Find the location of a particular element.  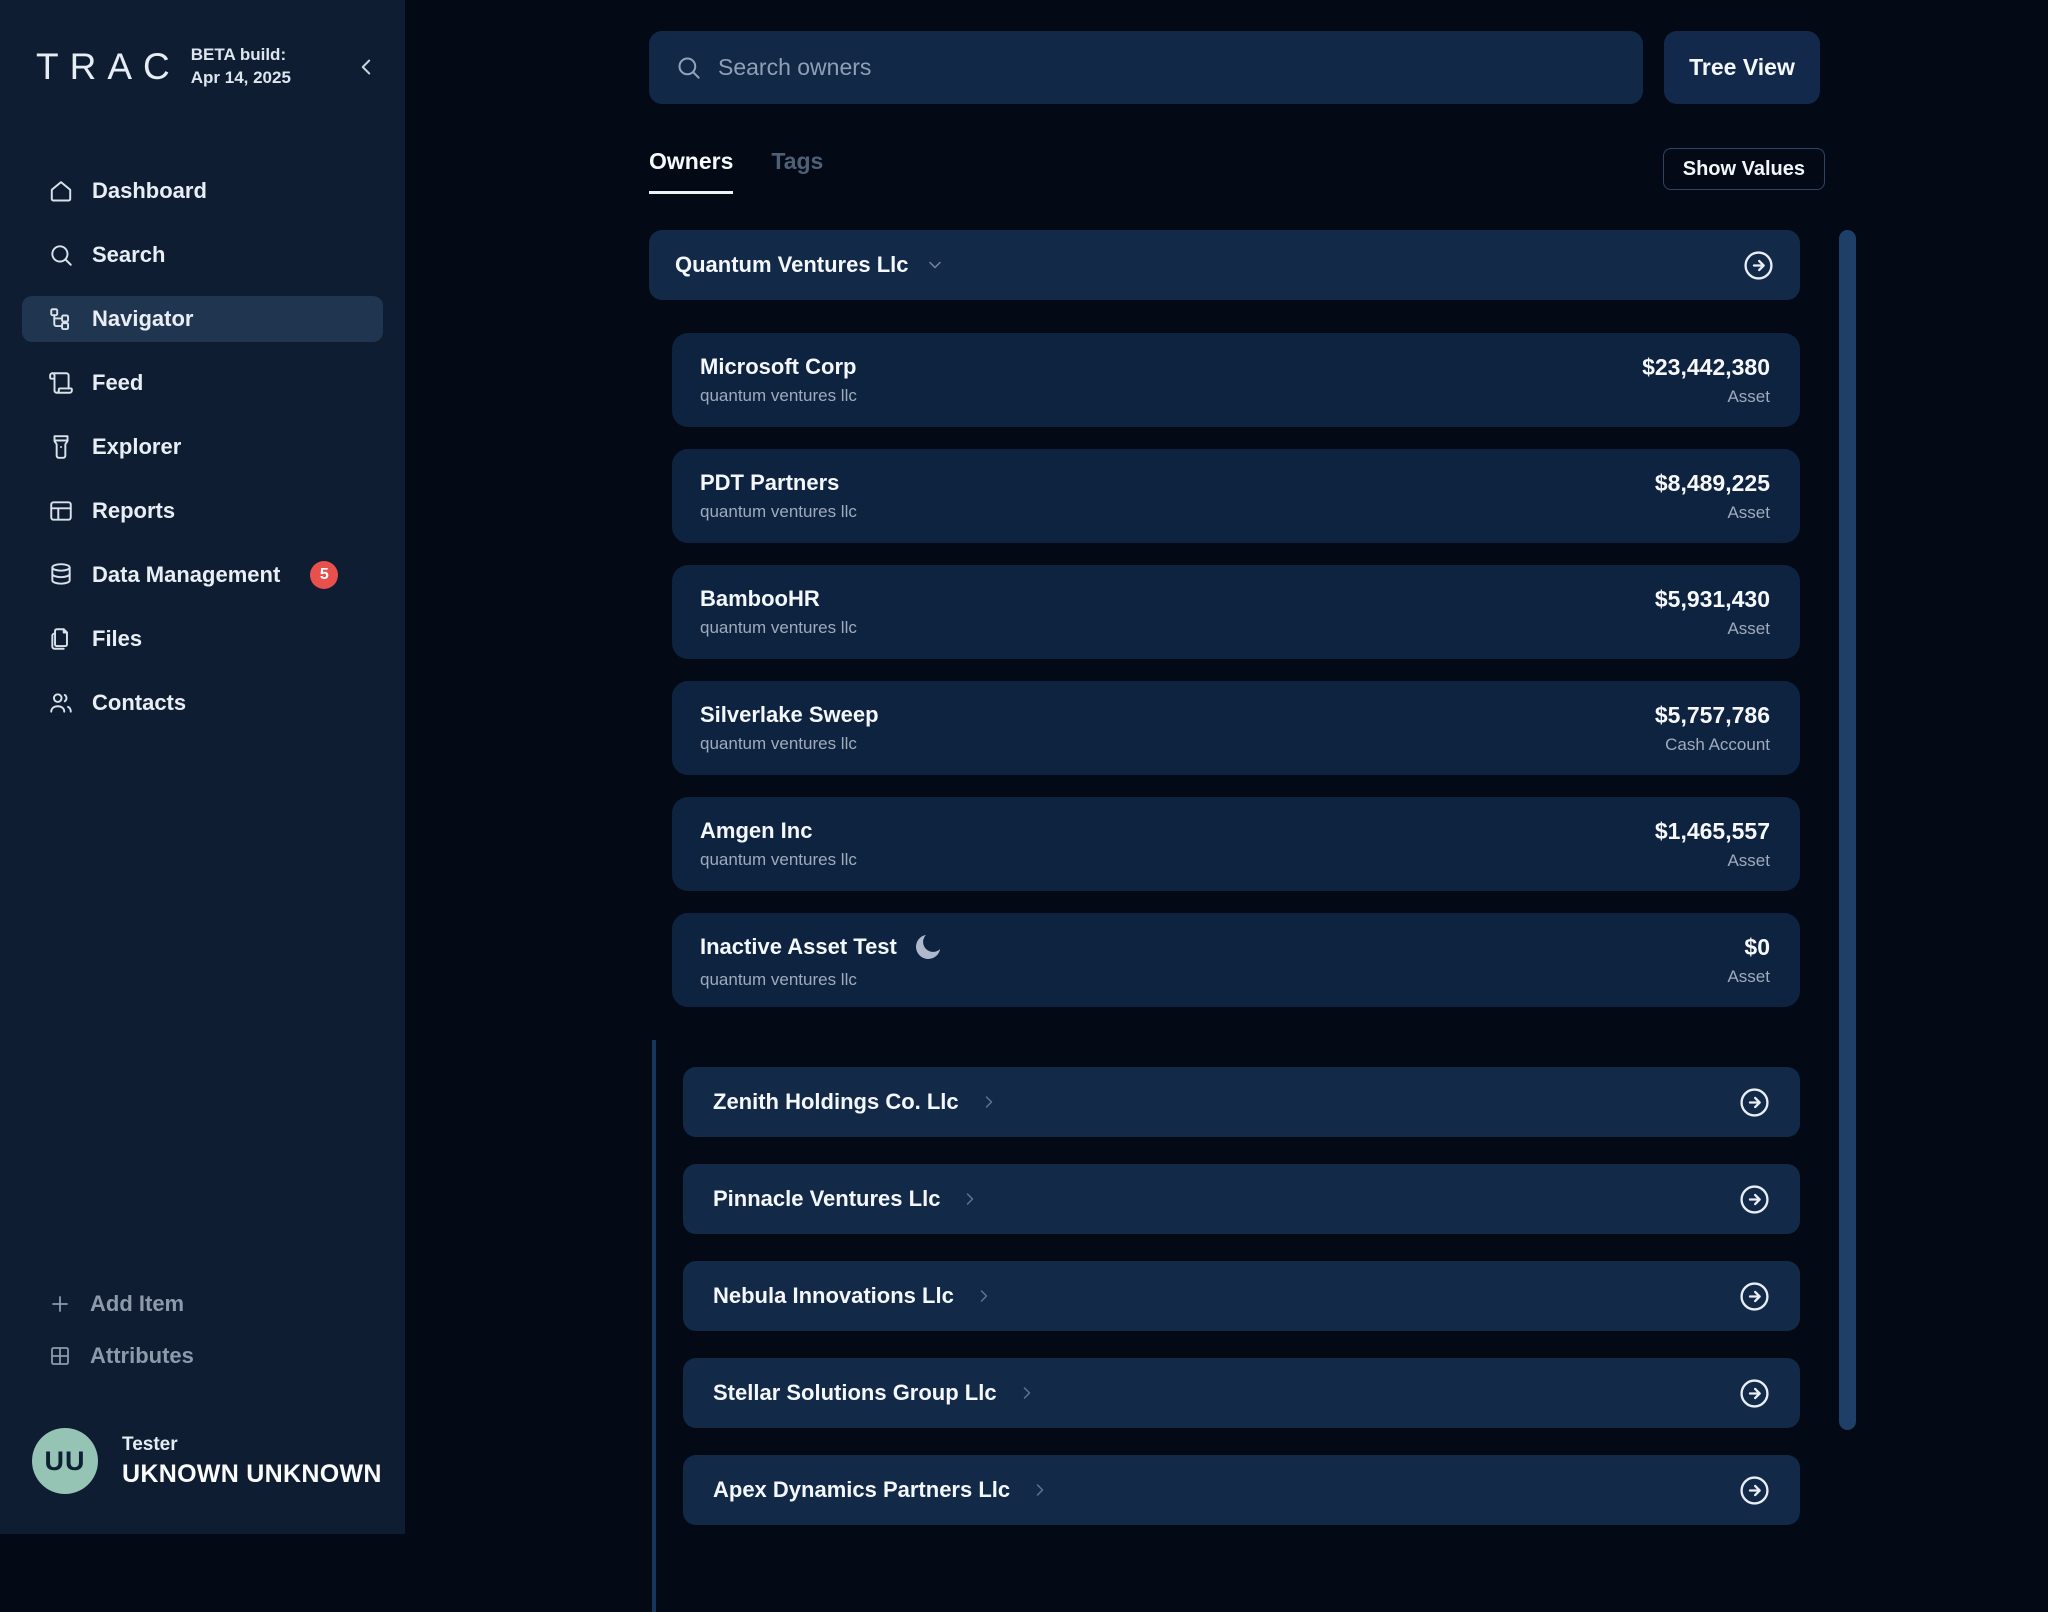

asset-valuation: $8,489,225 Asset is located at coordinates (1712, 496).